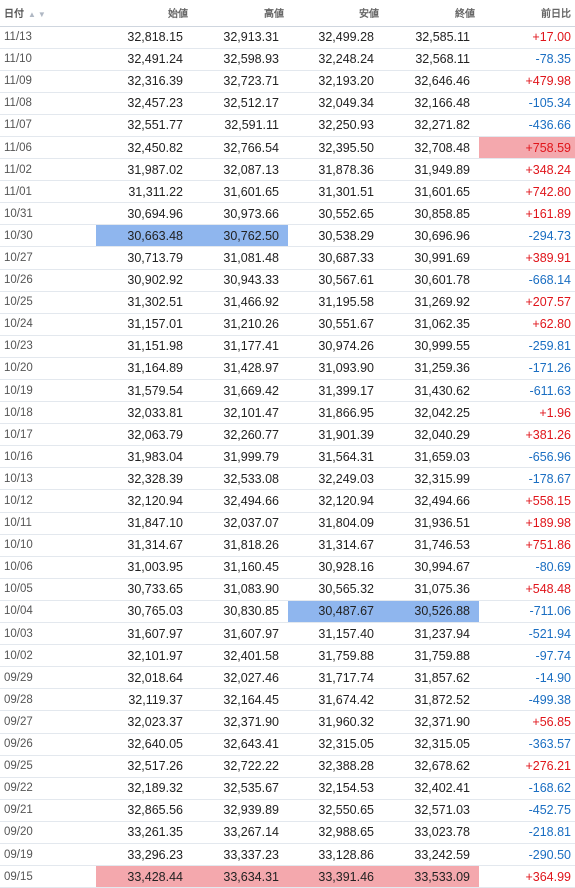  Describe the element at coordinates (431, 766) in the screenshot. I see `close-cell: 32,678.62` at that location.